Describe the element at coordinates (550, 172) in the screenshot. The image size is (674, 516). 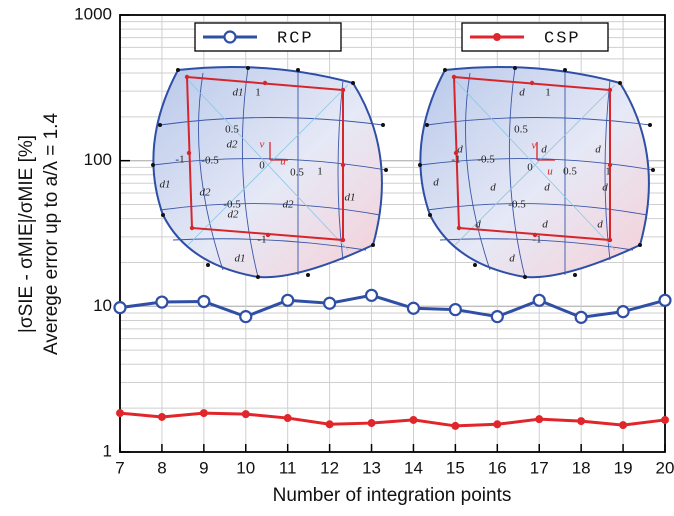
I see `inset-label: u` at that location.